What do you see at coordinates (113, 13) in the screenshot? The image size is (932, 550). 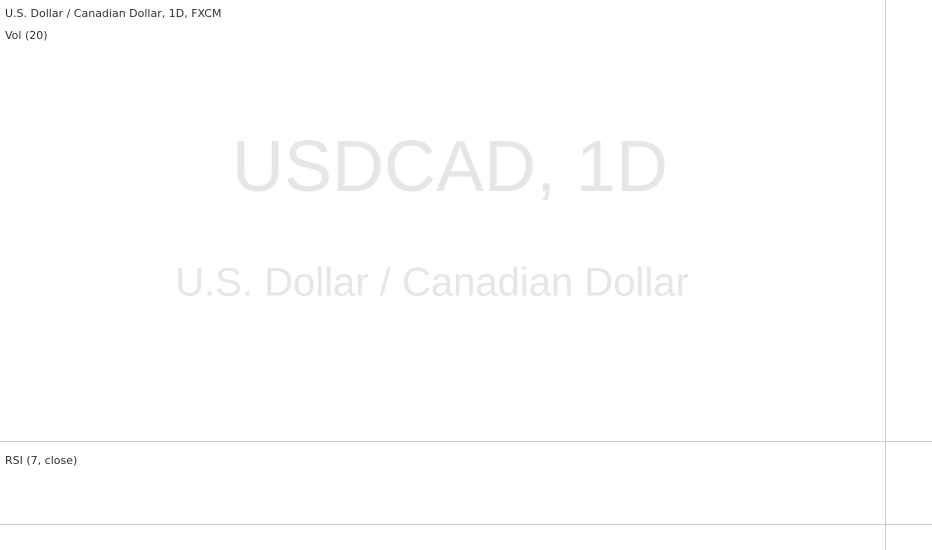 I see `chart-title: U.S. Dollar / Canadian Dollar, 1D, FXCM` at bounding box center [113, 13].